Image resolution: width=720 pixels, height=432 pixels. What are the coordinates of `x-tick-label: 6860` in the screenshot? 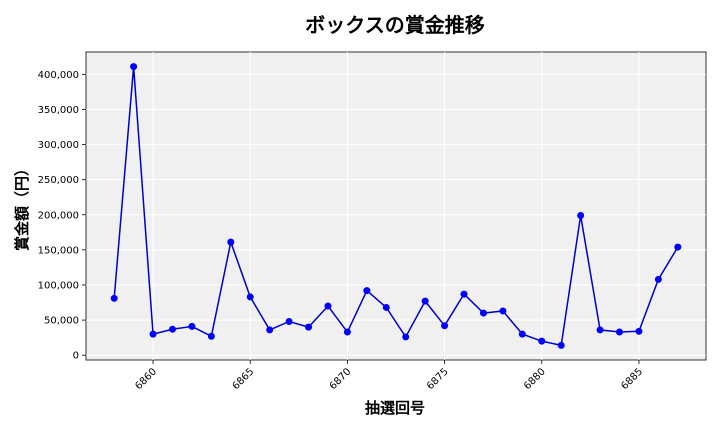 It's located at (146, 379).